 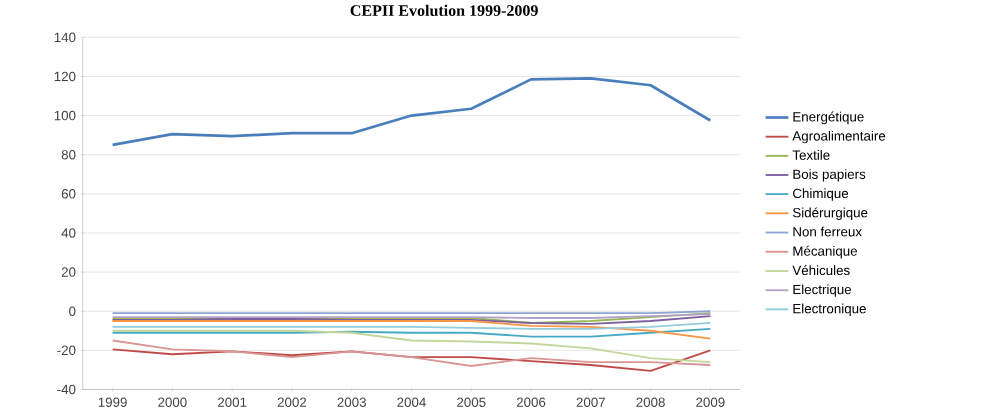 I want to click on x-tick-label: 2008, so click(x=650, y=402).